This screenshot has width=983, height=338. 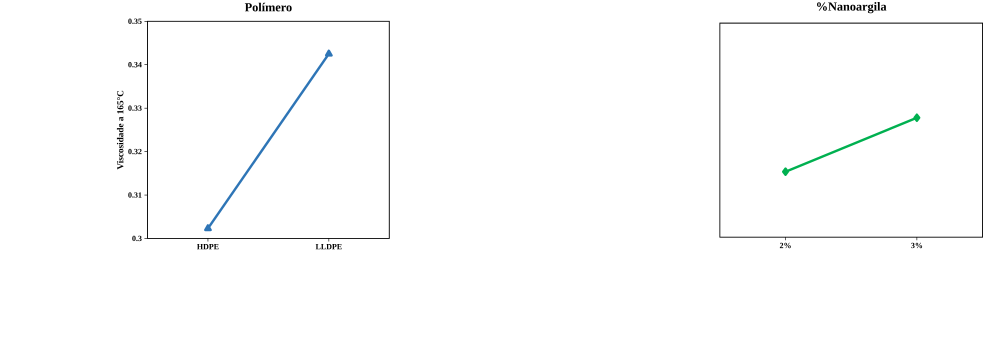 I want to click on chart-title: Polímero, so click(x=268, y=7).